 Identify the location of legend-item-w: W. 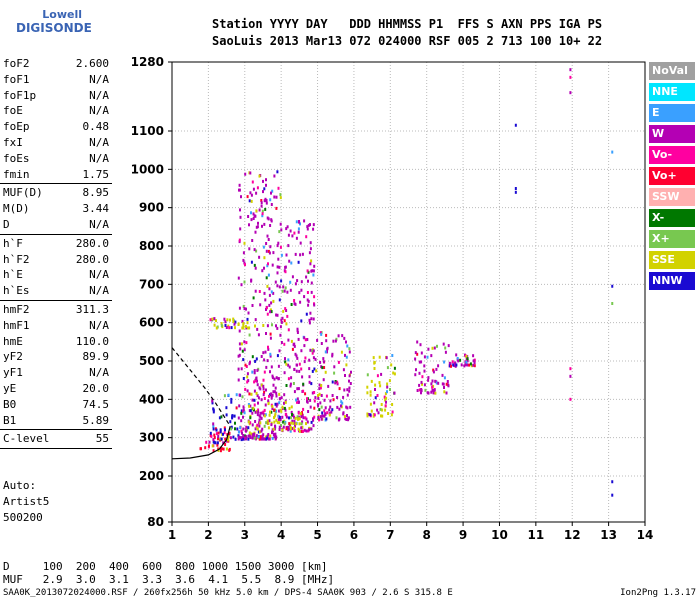
(672, 134).